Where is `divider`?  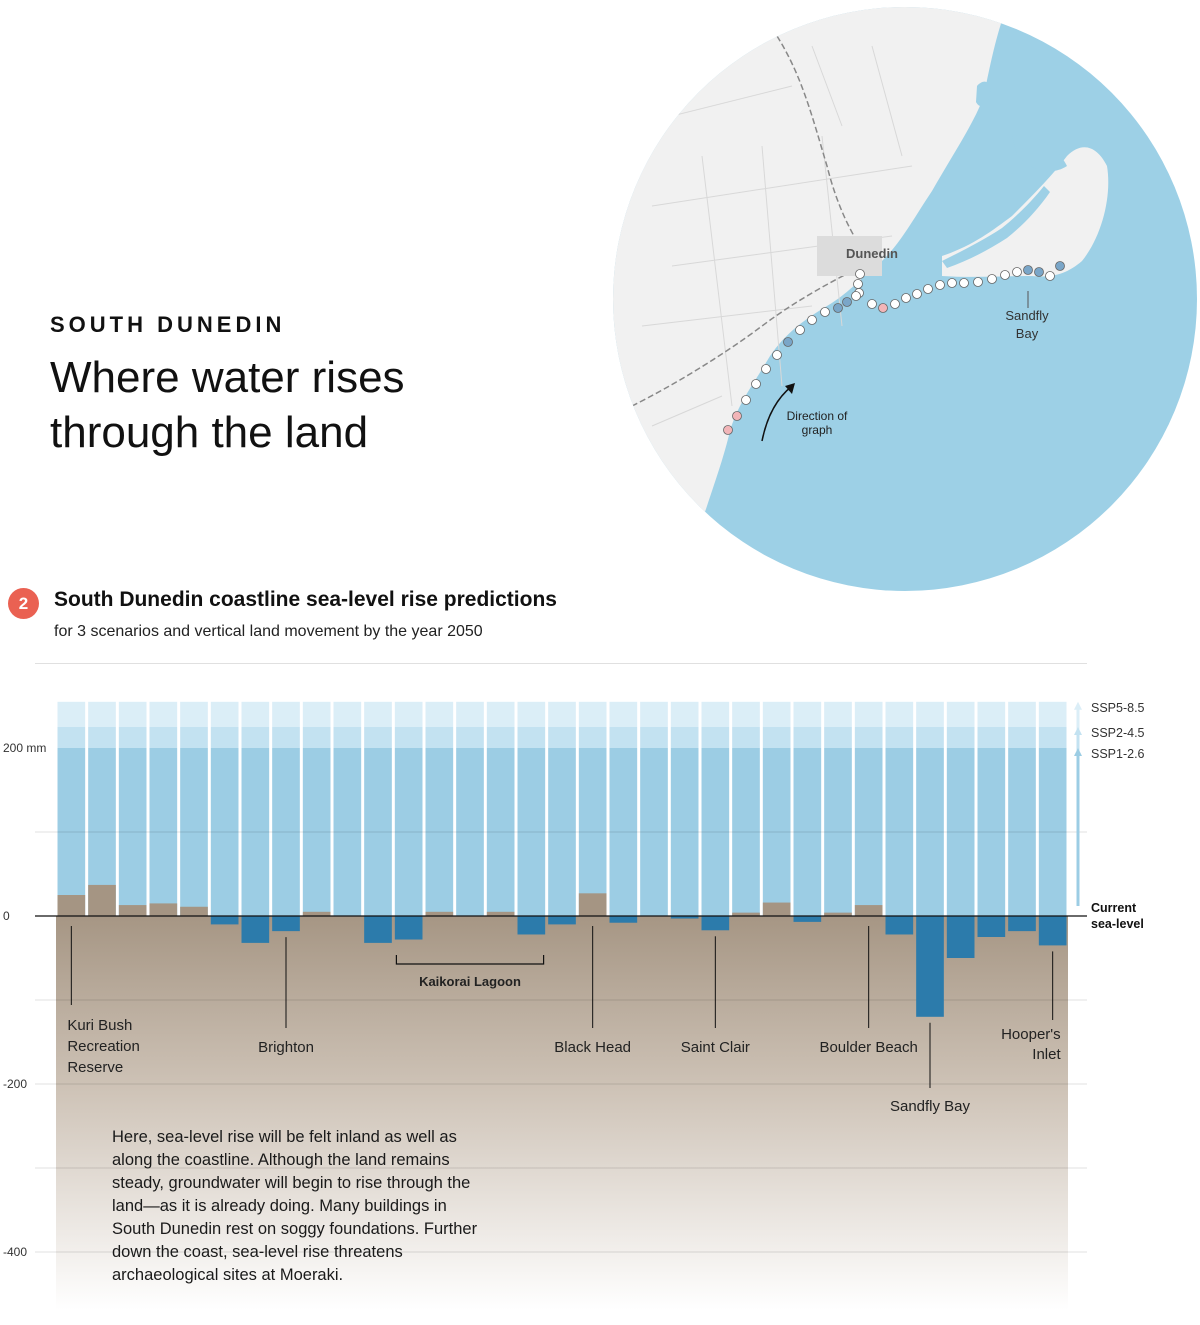 divider is located at coordinates (561, 663).